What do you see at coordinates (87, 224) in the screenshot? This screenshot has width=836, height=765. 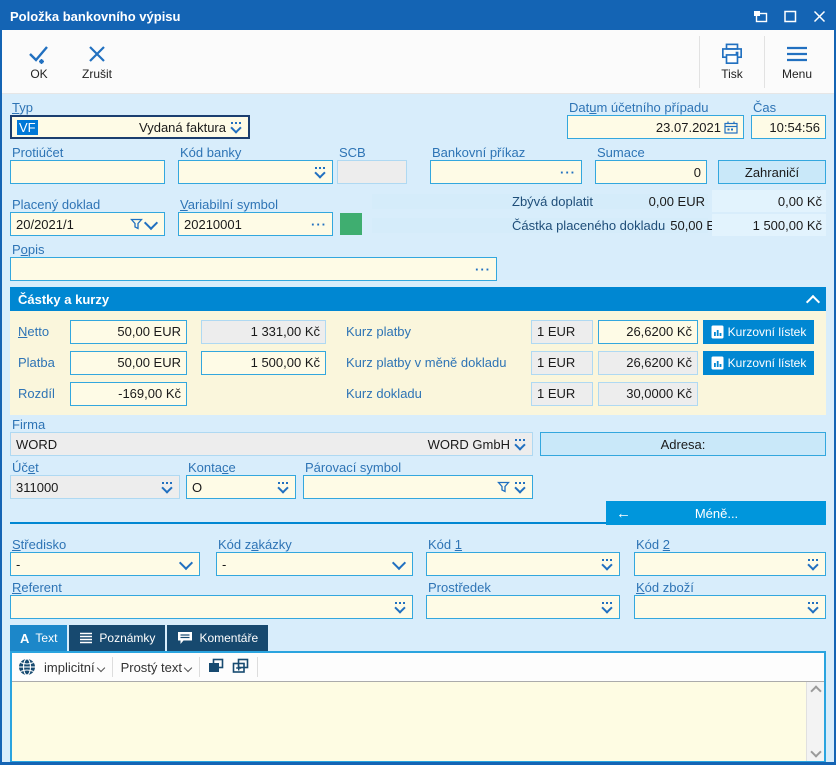 I see `placeny-doklad-field: 20/2021/1` at bounding box center [87, 224].